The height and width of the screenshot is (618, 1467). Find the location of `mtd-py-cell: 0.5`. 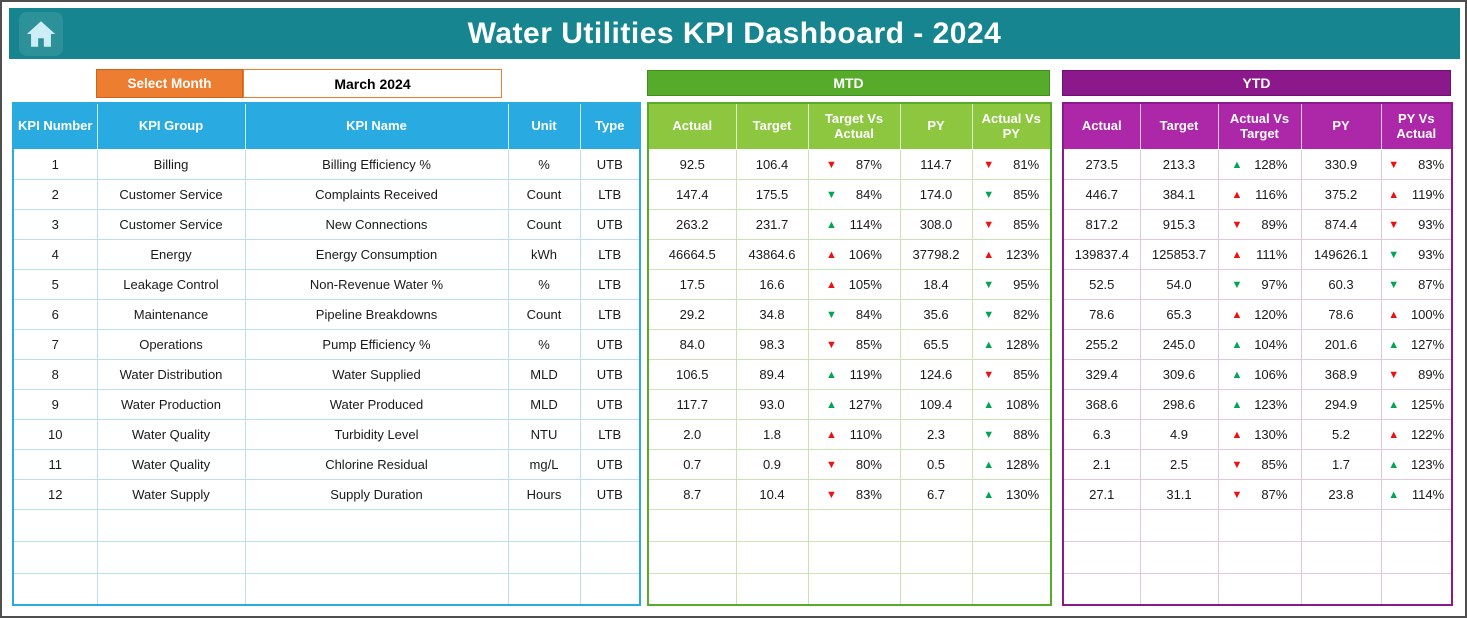

mtd-py-cell: 0.5 is located at coordinates (936, 464).